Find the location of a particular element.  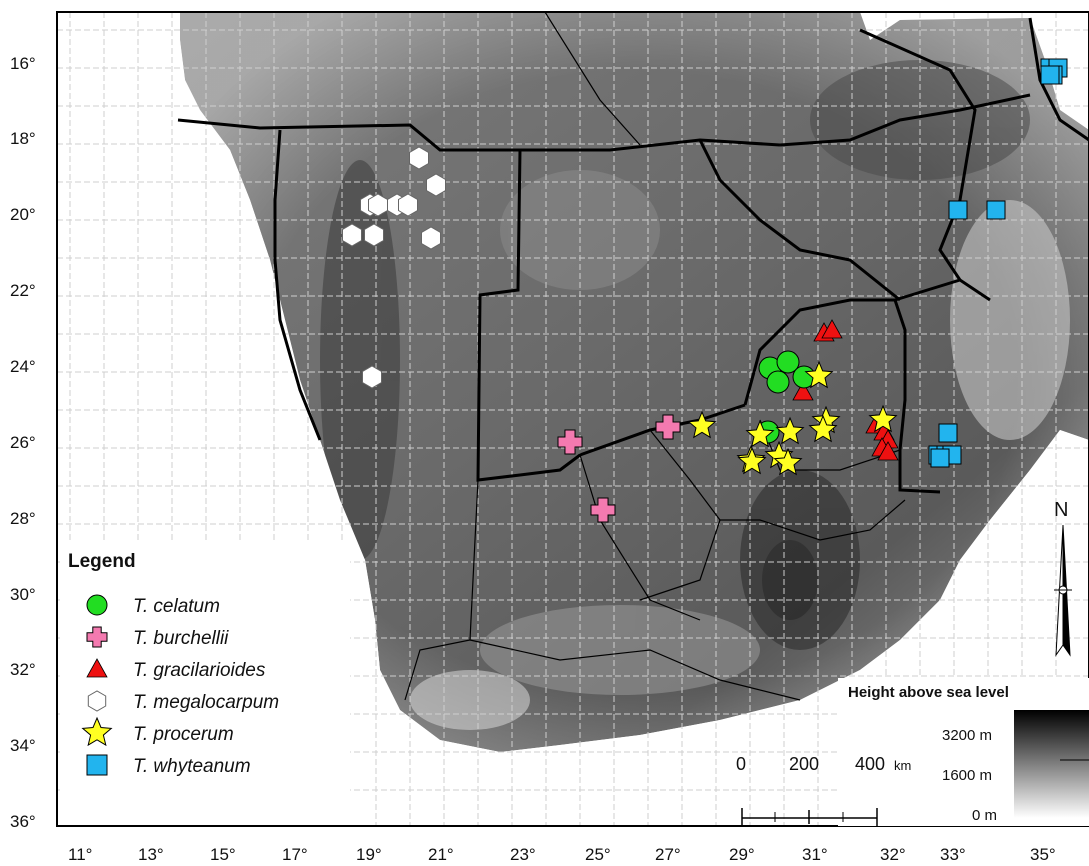

latitude-label: 24° is located at coordinates (23, 366).